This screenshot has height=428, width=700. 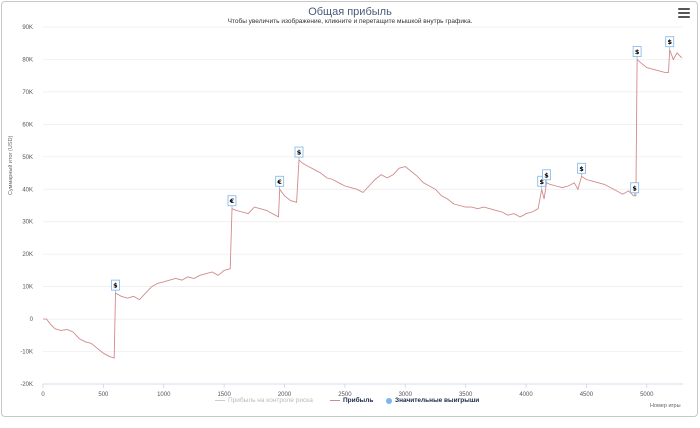 What do you see at coordinates (665, 406) in the screenshot?
I see `x-axis-label: Номер игры` at bounding box center [665, 406].